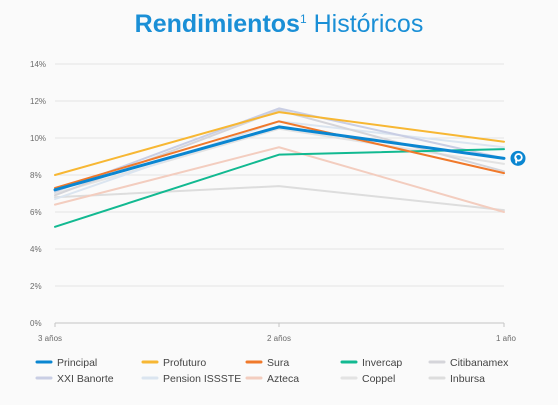 The height and width of the screenshot is (405, 558). Describe the element at coordinates (518, 158) in the screenshot. I see `principal-logo-icon` at that location.